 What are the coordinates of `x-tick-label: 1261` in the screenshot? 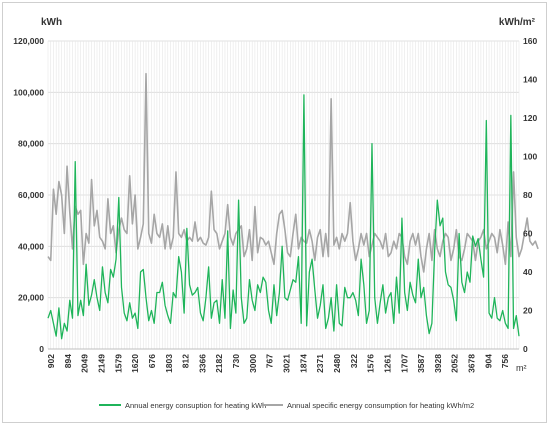 It's located at (387, 363).